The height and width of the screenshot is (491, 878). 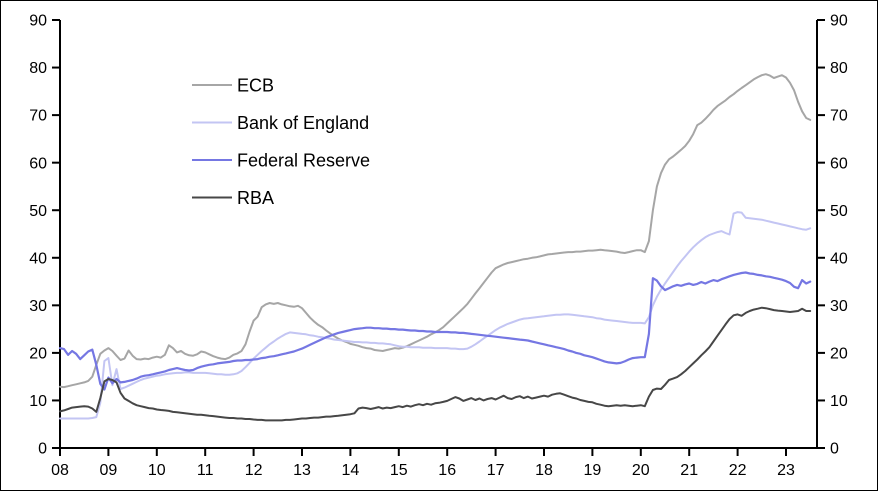 I want to click on y-tick-label-right: 50, so click(x=839, y=211).